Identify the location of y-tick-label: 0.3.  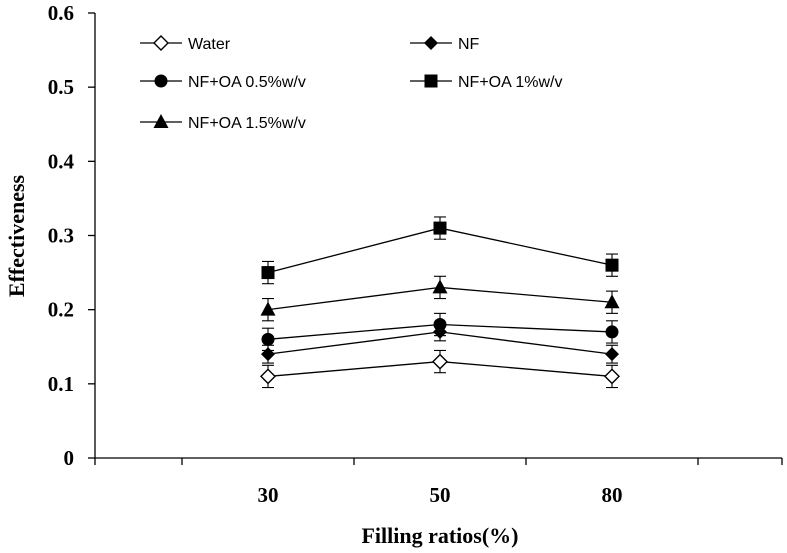
(61, 236).